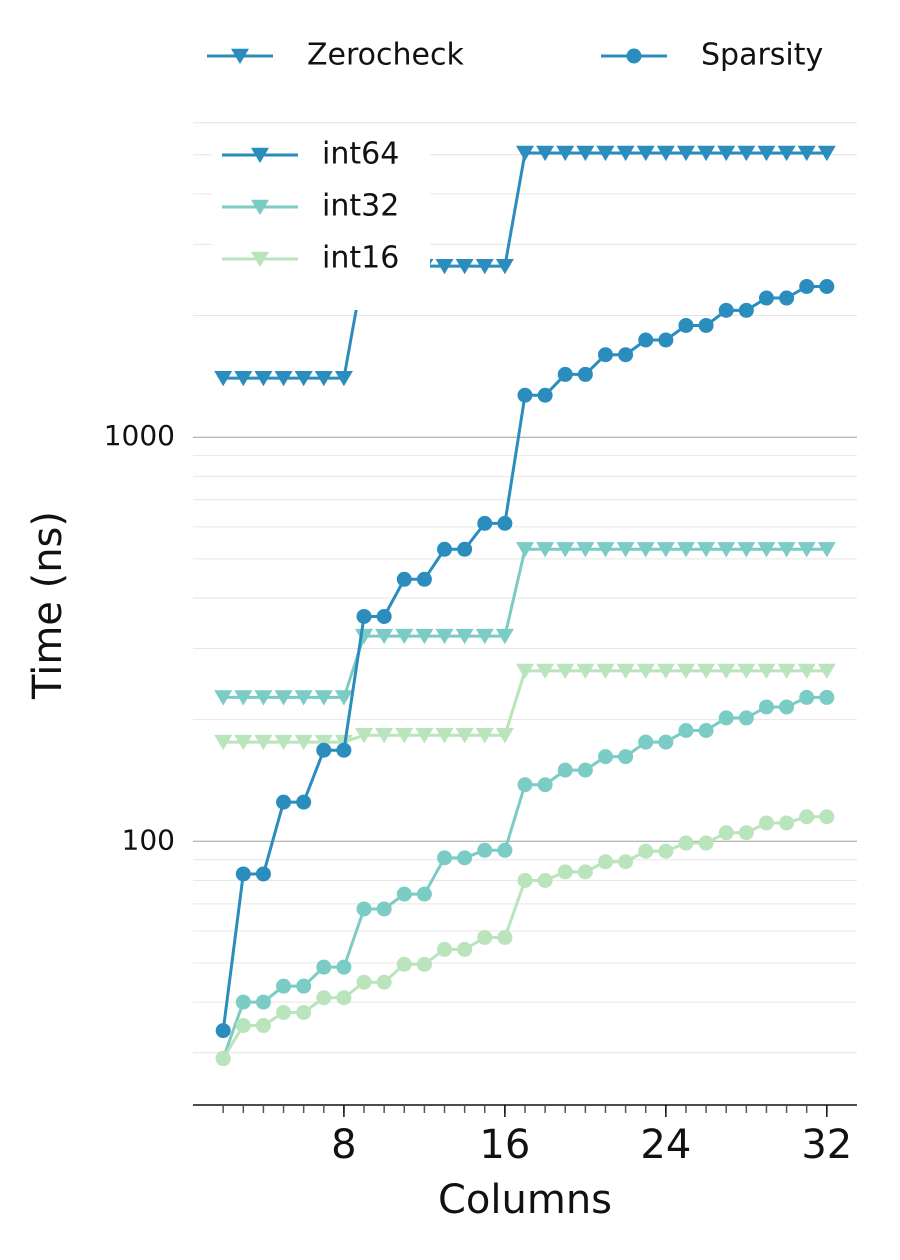  I want to click on legend-label: int32, so click(360, 206).